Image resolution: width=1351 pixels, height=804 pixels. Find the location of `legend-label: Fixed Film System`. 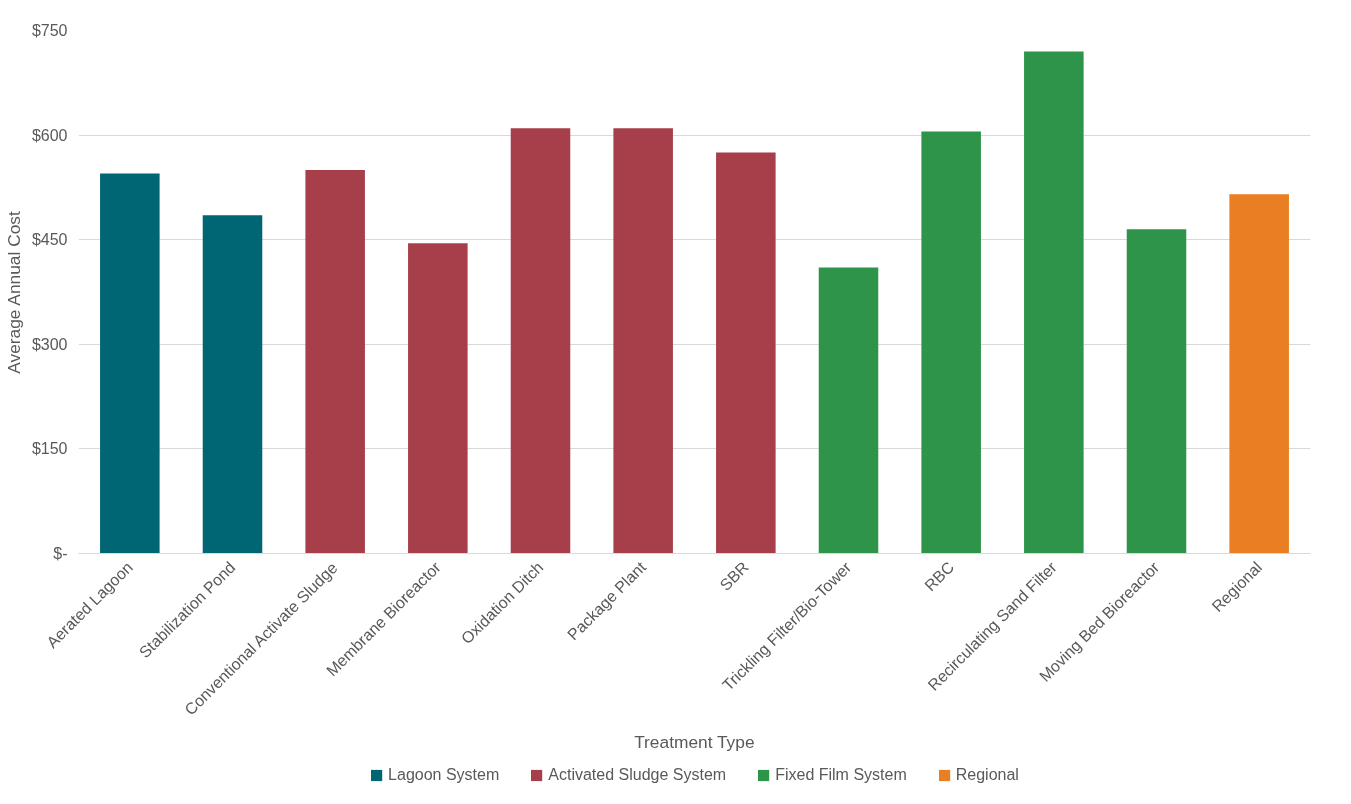

legend-label: Fixed Film System is located at coordinates (841, 775).